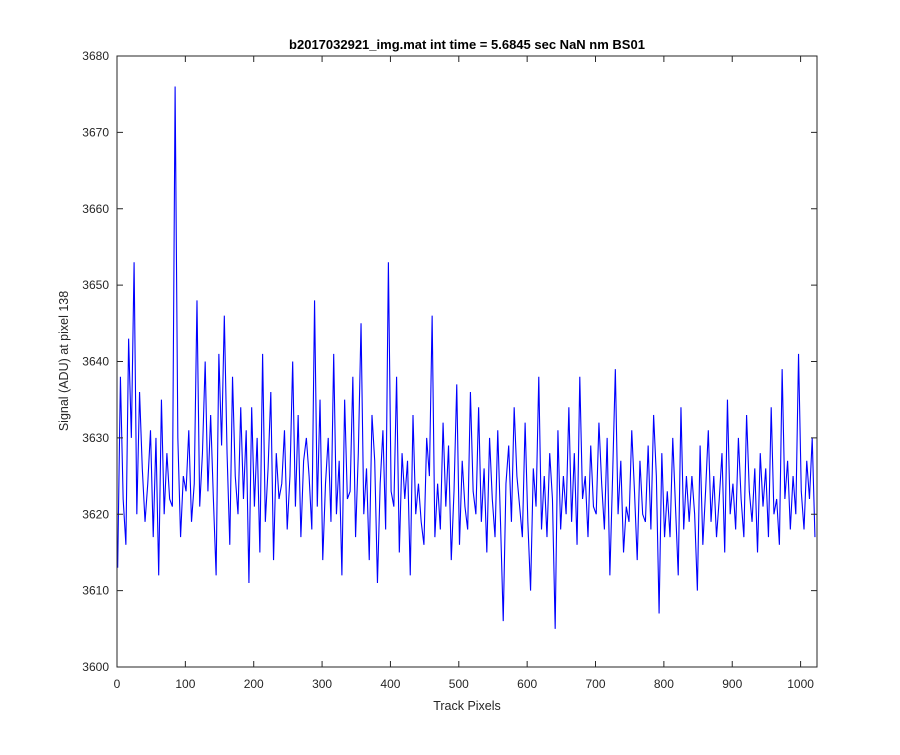  Describe the element at coordinates (95, 132) in the screenshot. I see `y-tick-label: 3670` at that location.